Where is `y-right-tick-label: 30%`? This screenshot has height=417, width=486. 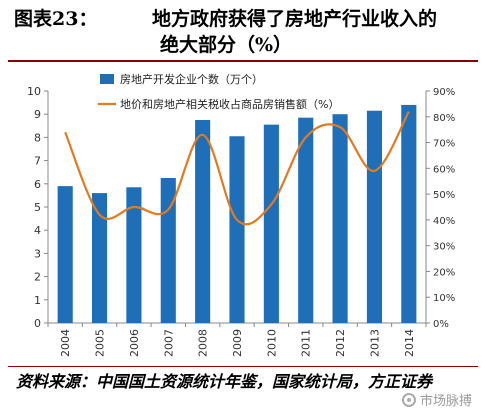
y-right-tick-label: 30% is located at coordinates (444, 247).